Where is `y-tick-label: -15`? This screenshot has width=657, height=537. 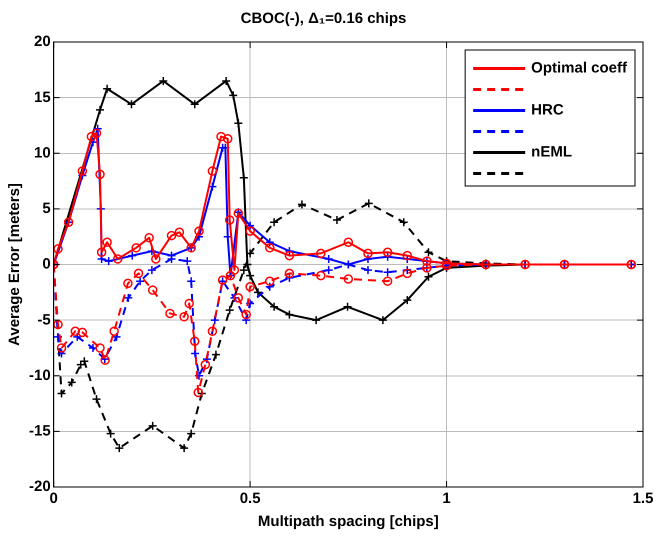
y-tick-label: -15 is located at coordinates (39, 431).